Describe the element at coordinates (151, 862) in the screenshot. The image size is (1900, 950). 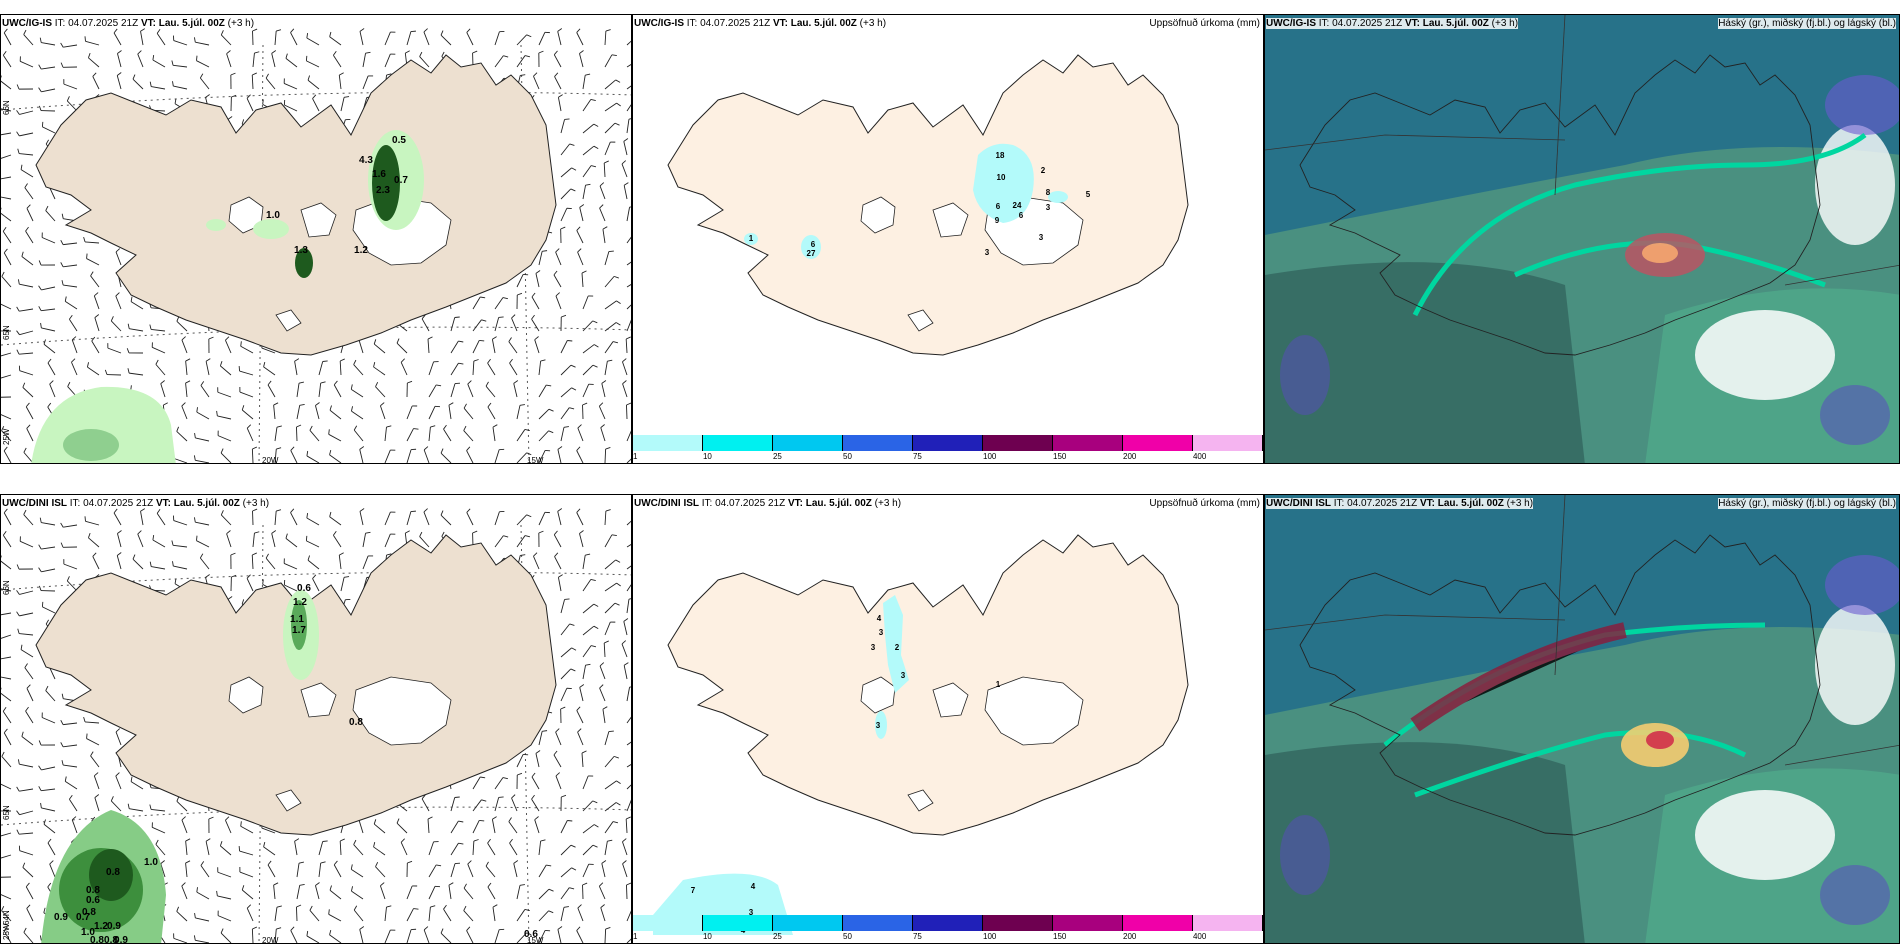
I see `precip-value-label: 1.0` at that location.